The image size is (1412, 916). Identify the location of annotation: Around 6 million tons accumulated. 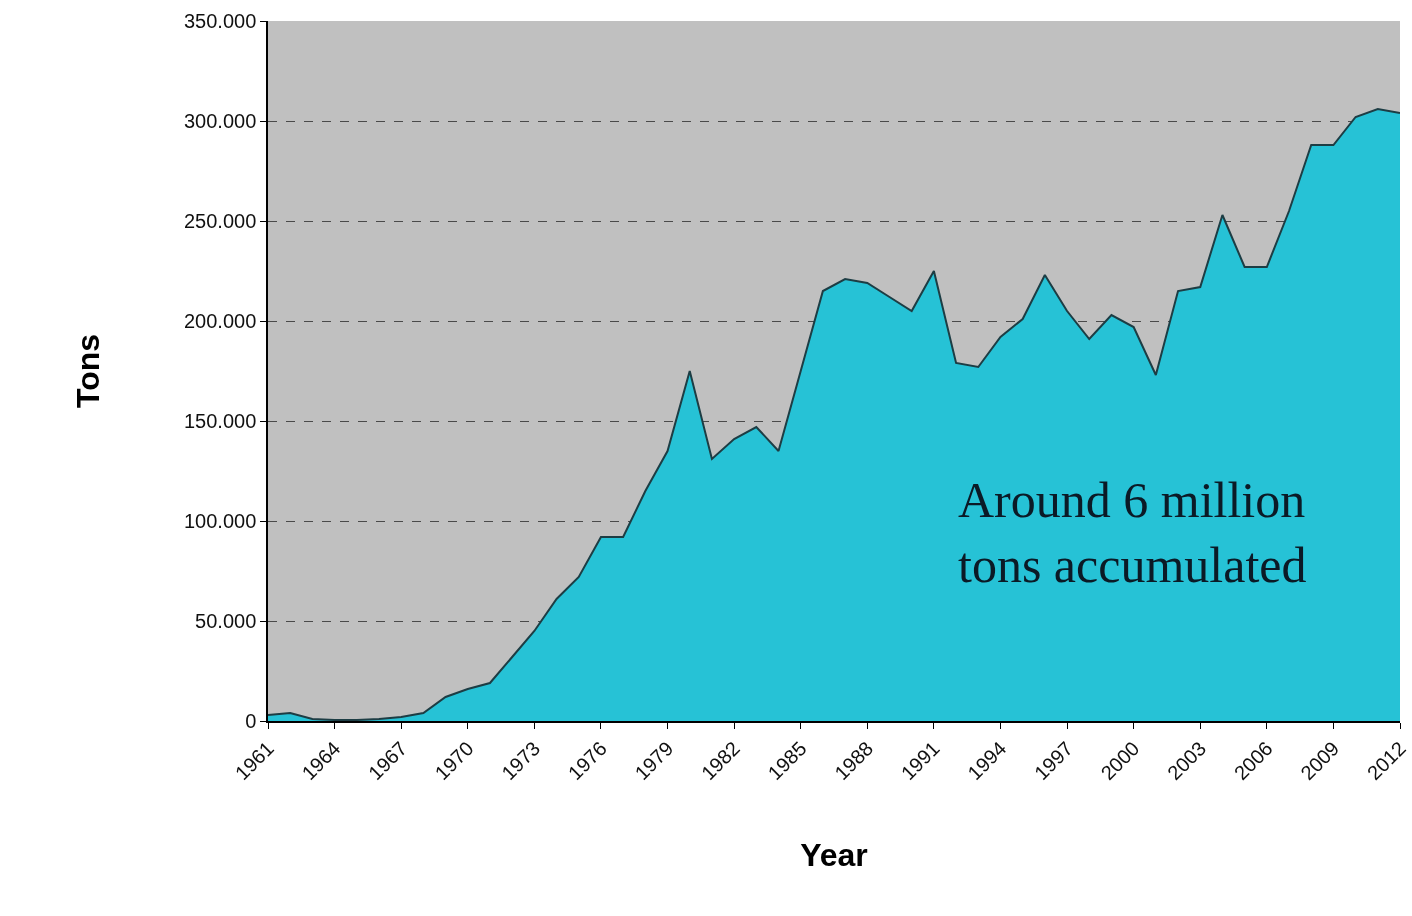
(1132, 532).